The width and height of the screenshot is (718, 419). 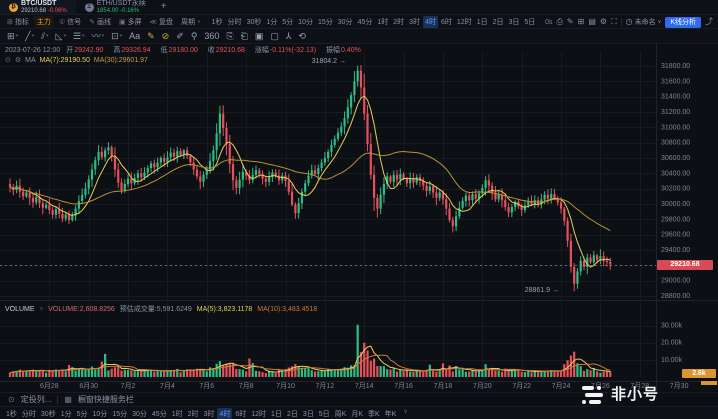 I want to click on timeframe-30秒: 30秒, so click(x=254, y=22).